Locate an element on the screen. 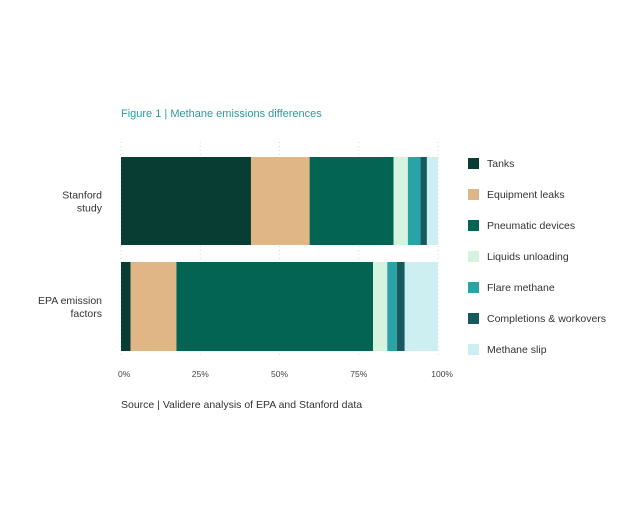 Image resolution: width=640 pixels, height=522 pixels. legend-label: Flare methane is located at coordinates (521, 287).